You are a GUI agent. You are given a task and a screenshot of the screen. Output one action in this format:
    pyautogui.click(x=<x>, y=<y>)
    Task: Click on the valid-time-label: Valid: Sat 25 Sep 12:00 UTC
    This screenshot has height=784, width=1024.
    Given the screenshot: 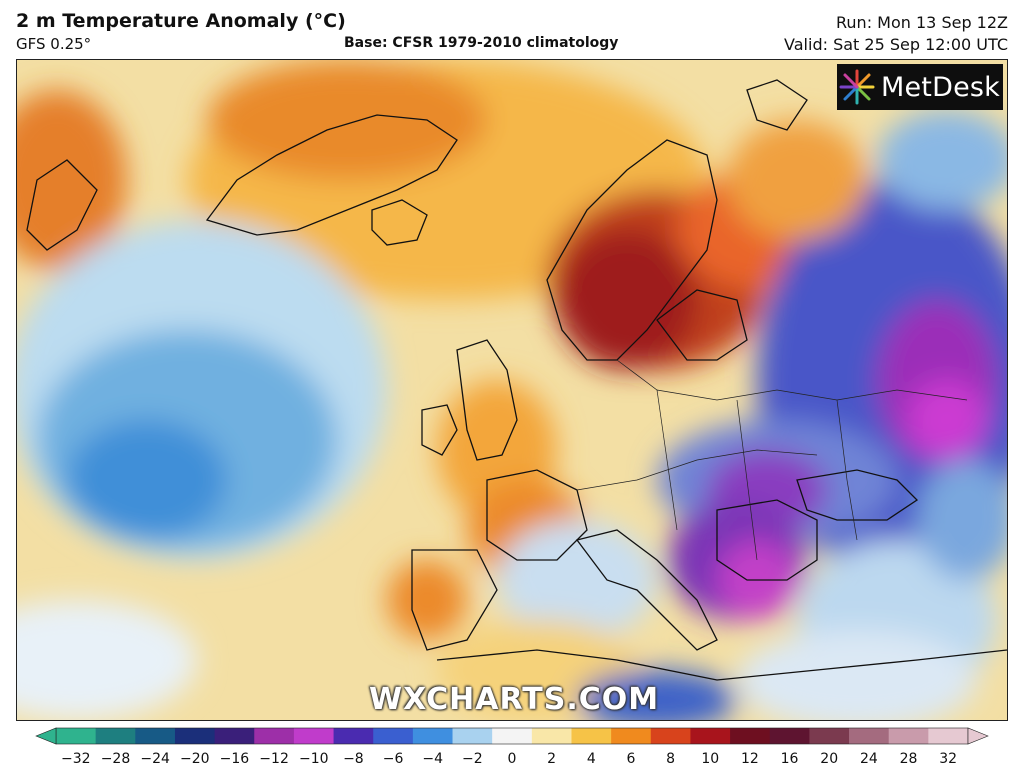 What is the action you would take?
    pyautogui.click(x=896, y=44)
    